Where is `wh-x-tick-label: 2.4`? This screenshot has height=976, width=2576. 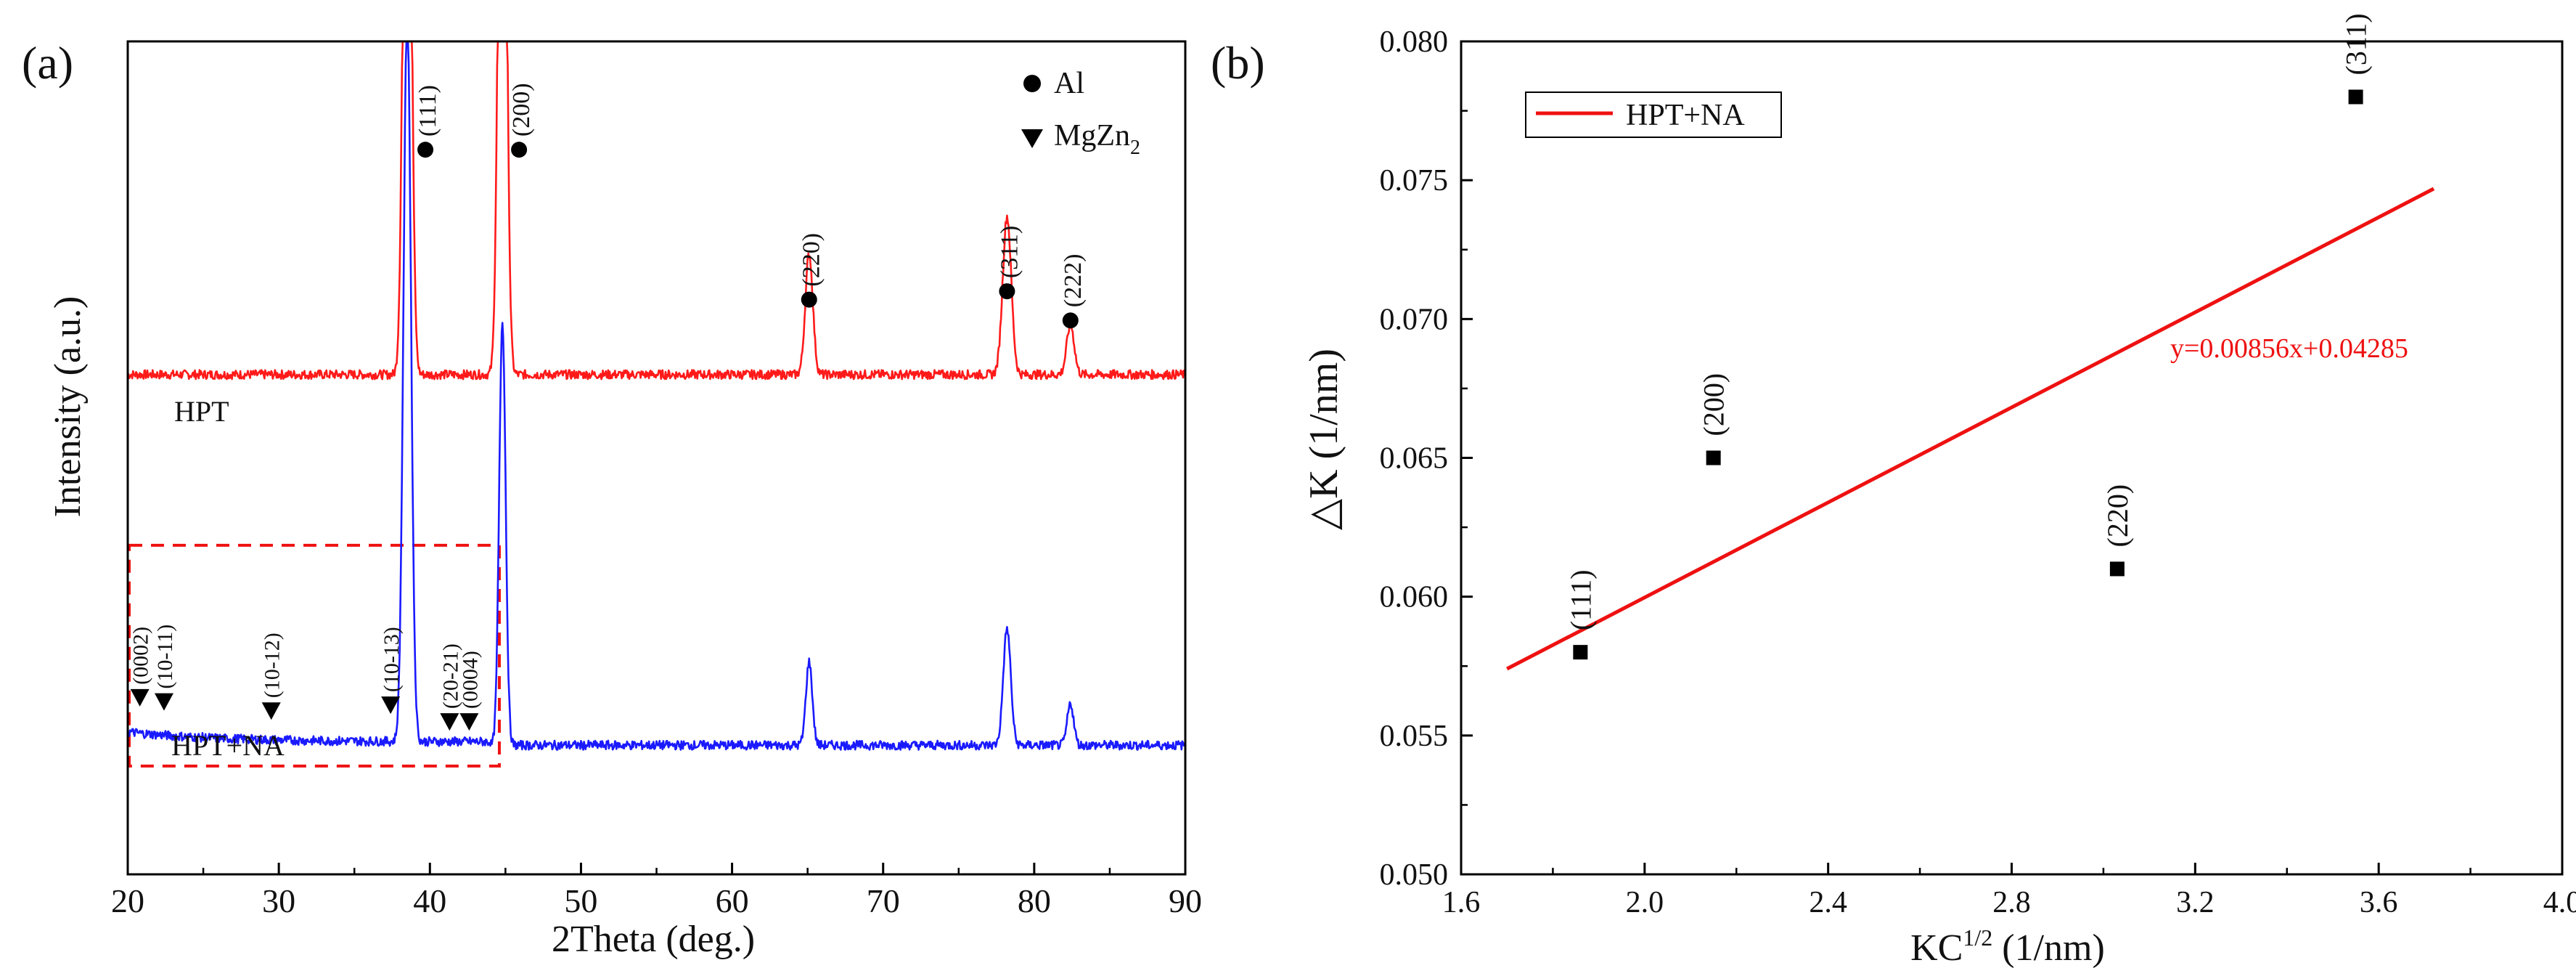
wh-x-tick-label: 2.4 is located at coordinates (1828, 902).